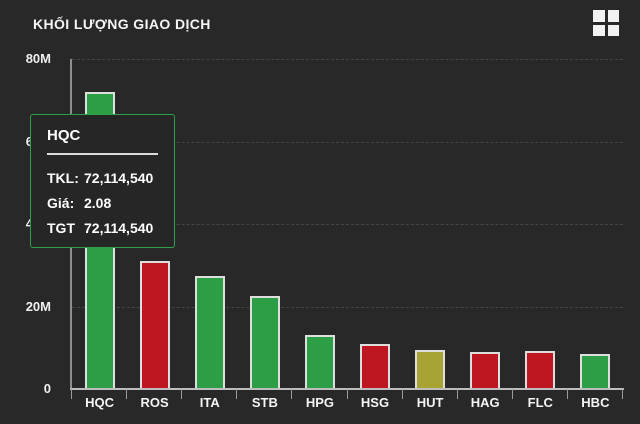 This screenshot has width=640, height=424. I want to click on y-axis-label-80m: 80M, so click(38, 58).